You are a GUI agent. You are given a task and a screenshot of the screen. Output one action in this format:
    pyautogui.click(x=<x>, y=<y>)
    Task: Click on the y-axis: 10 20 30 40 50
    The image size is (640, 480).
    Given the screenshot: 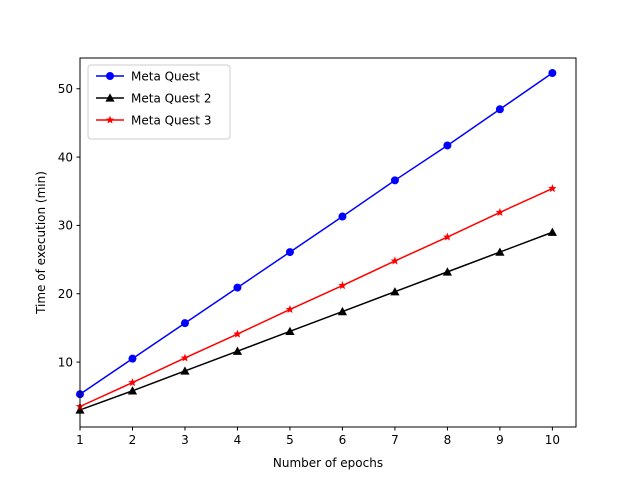 What is the action you would take?
    pyautogui.click(x=69, y=225)
    